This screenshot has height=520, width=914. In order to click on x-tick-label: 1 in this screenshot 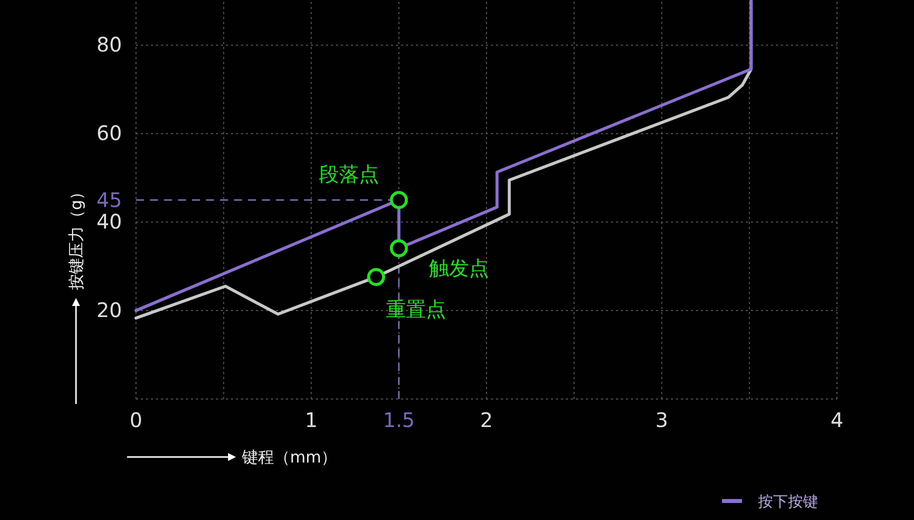, I will do `click(311, 420)`.